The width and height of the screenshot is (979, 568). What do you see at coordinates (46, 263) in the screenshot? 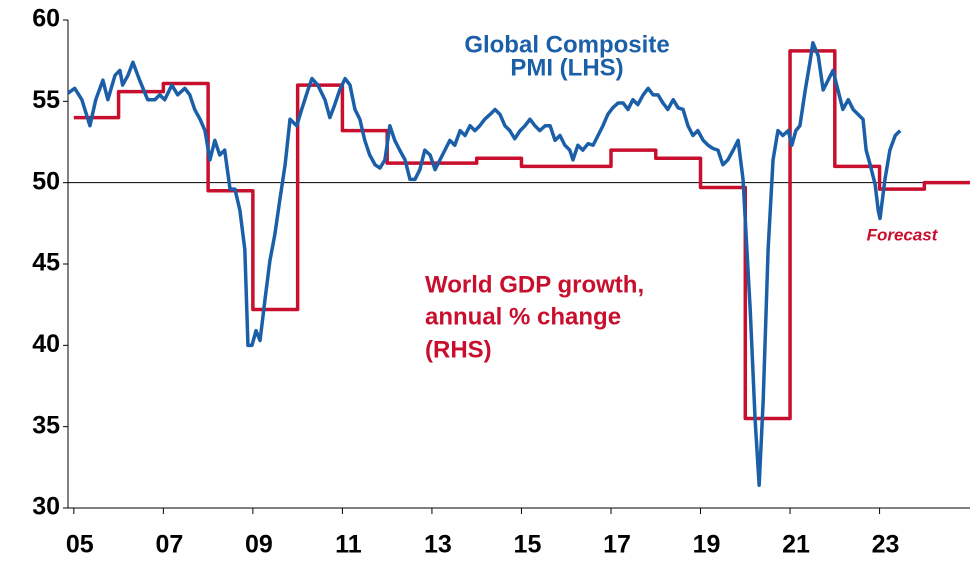
I see `y-tick-label: 45` at bounding box center [46, 263].